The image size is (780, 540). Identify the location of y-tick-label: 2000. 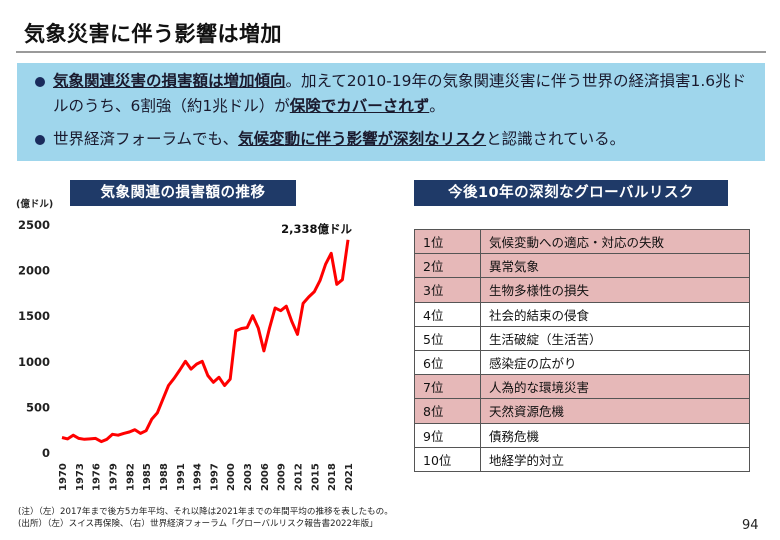
(34, 271).